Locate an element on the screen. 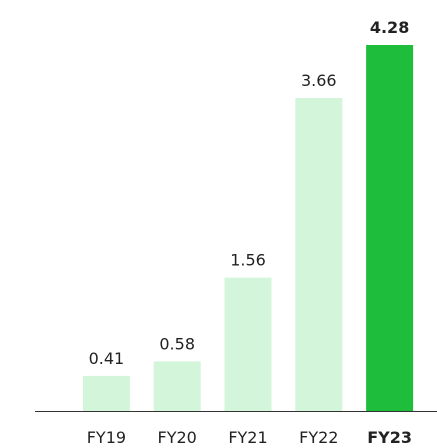 This screenshot has width=437, height=448. x-tick-label: FY23 is located at coordinates (389, 437).